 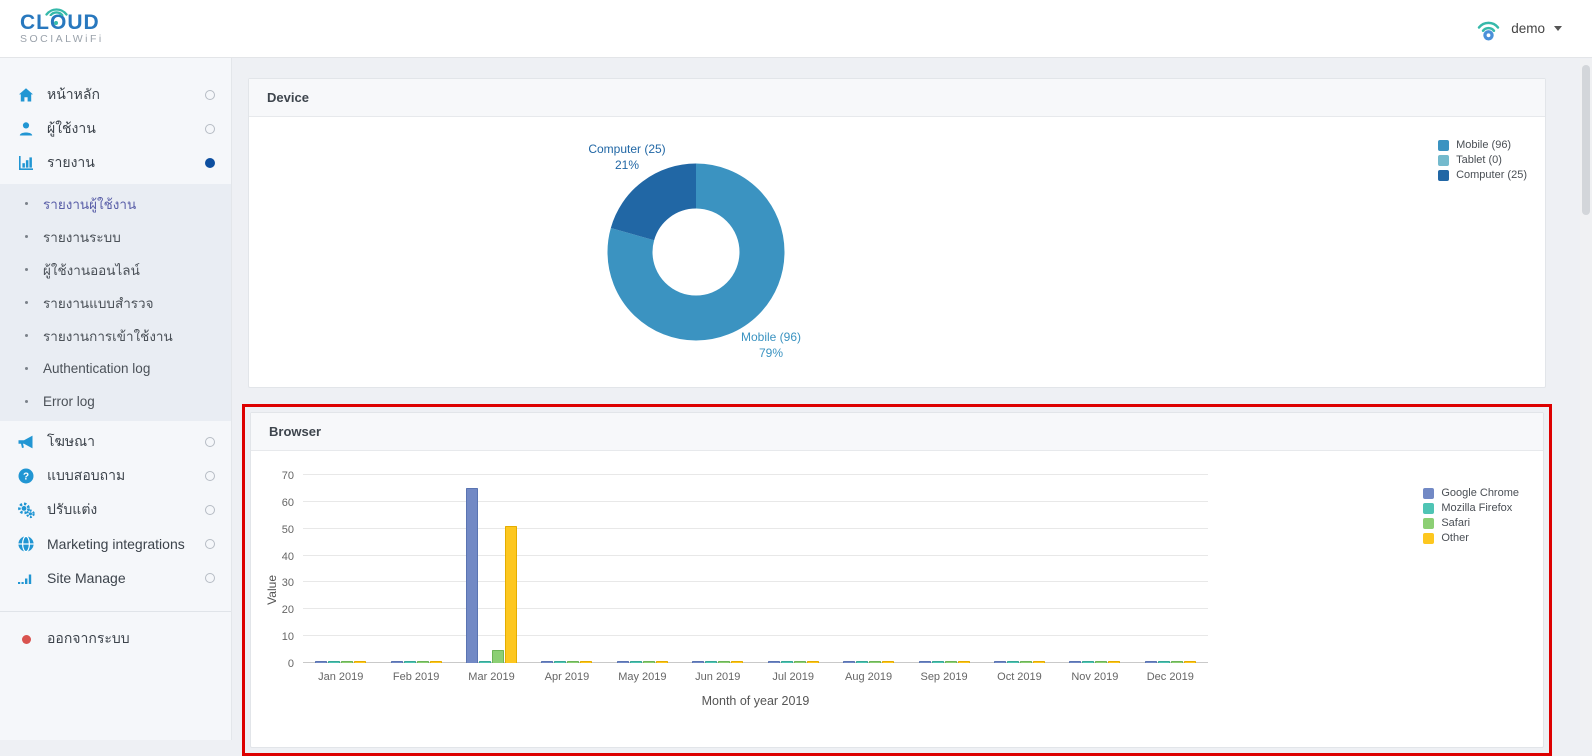 I want to click on sidebar-subitem-label: Error log, so click(x=69, y=401).